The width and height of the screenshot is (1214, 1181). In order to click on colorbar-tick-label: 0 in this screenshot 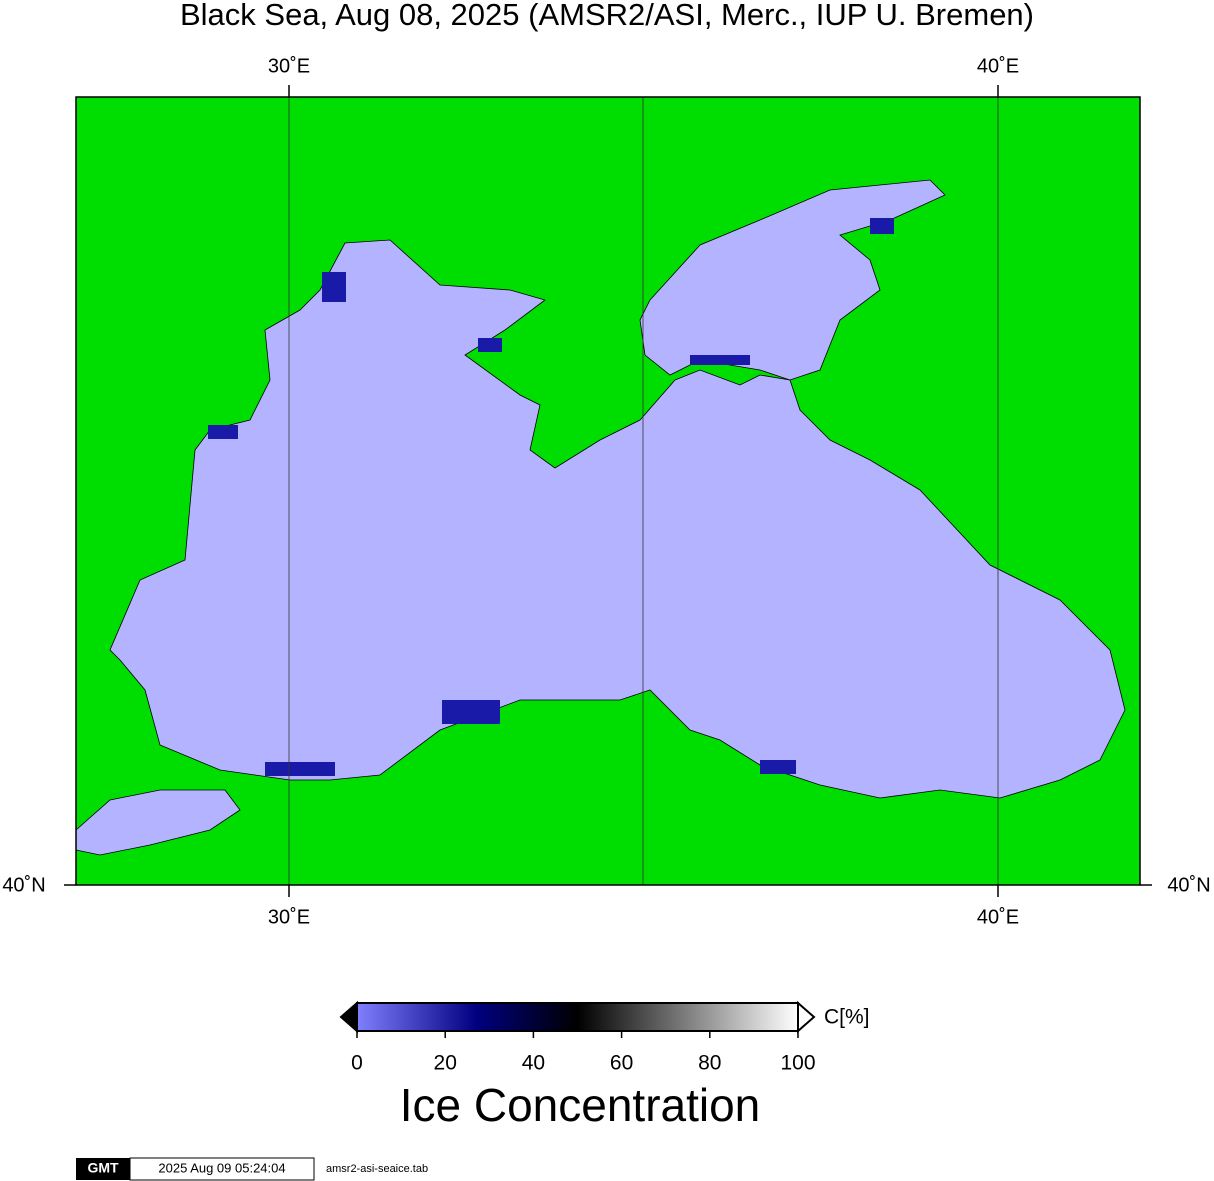, I will do `click(357, 1063)`.